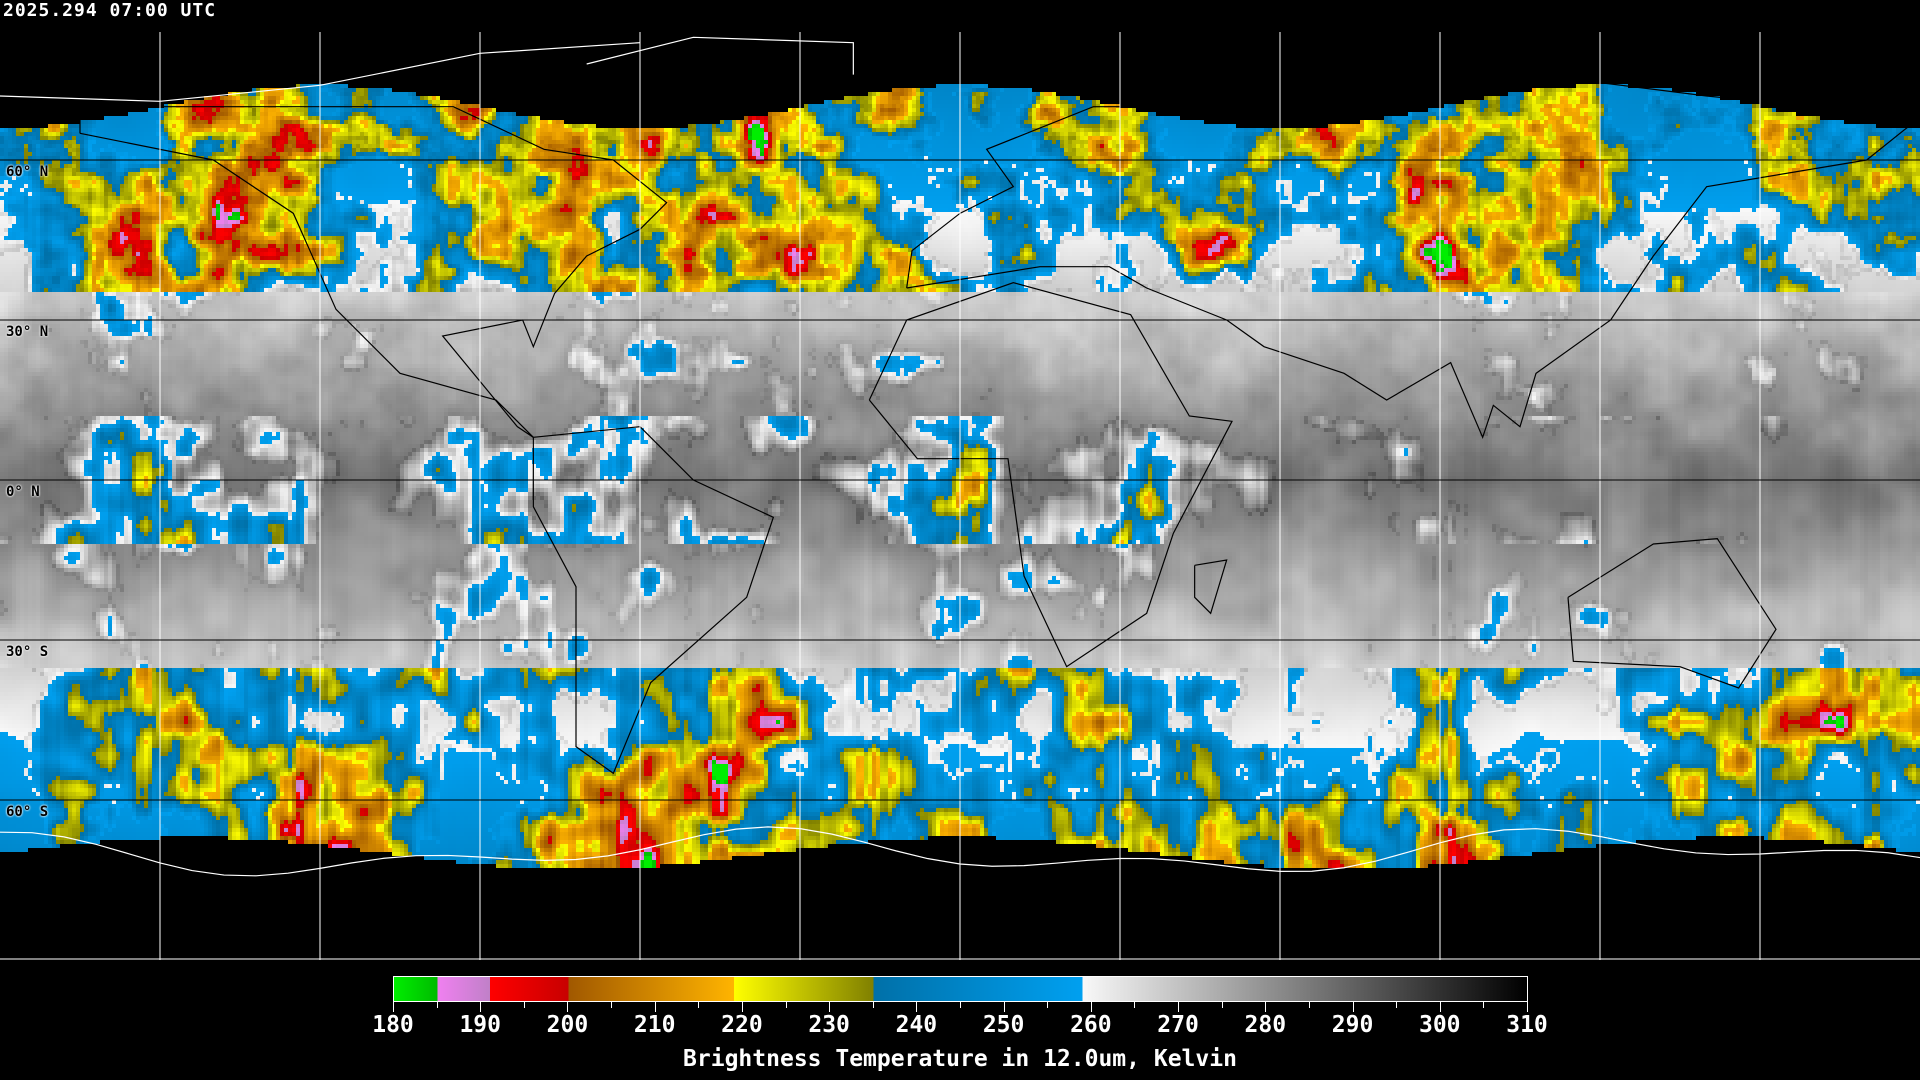 The height and width of the screenshot is (1080, 1920). What do you see at coordinates (27, 652) in the screenshot?
I see `latitude-label: 30° S` at bounding box center [27, 652].